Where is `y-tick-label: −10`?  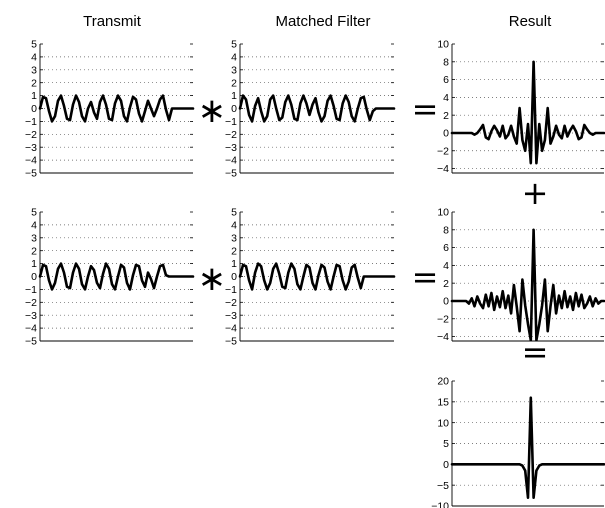
y-tick-label: −10 is located at coordinates (440, 504).